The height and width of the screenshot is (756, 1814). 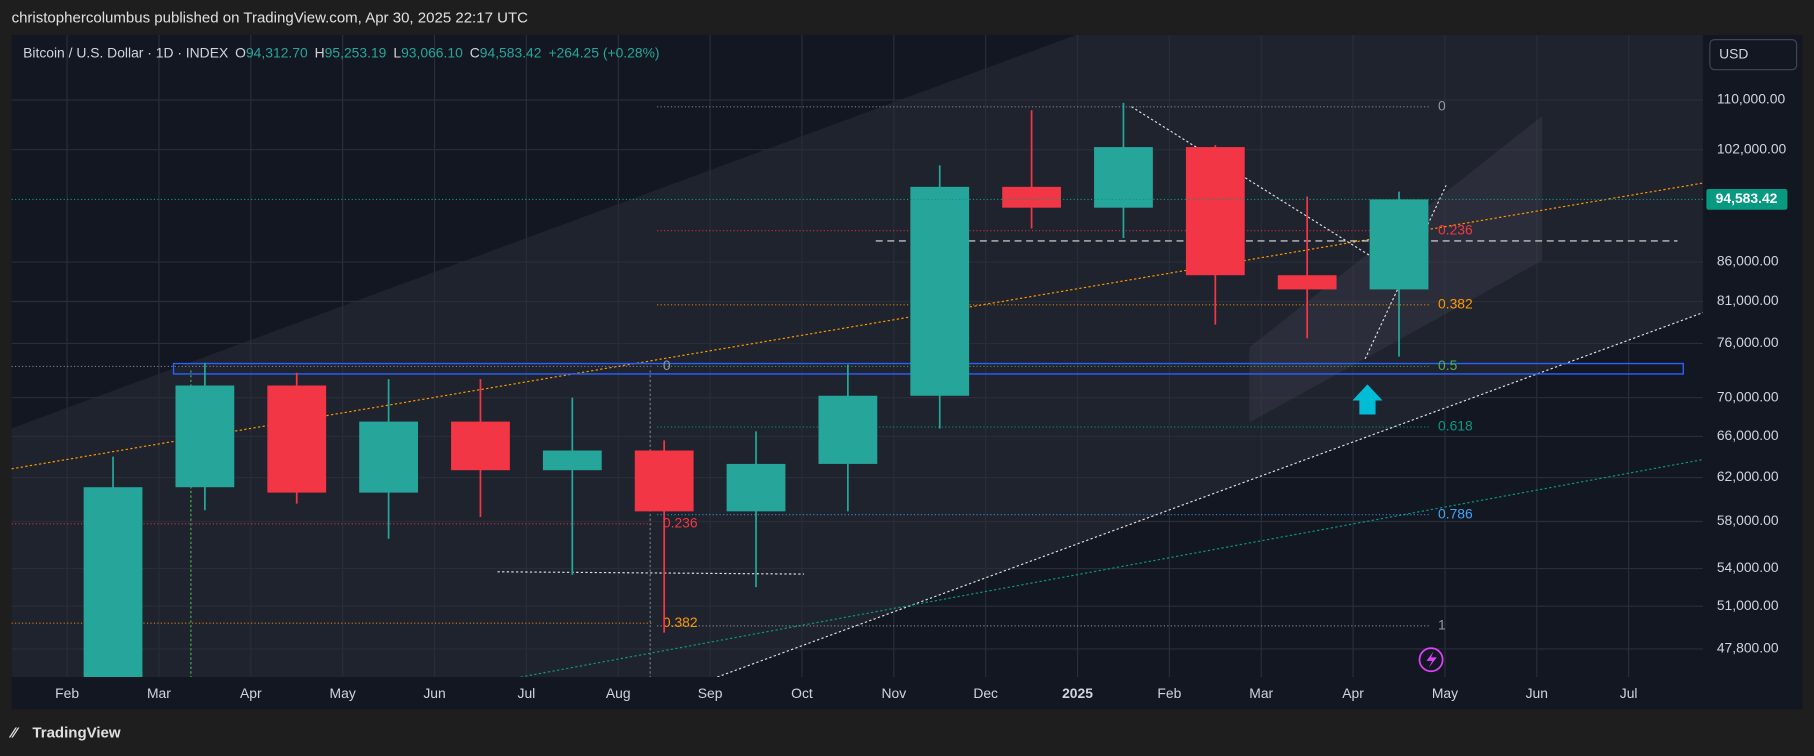 What do you see at coordinates (511, 52) in the screenshot?
I see `ohlc-value: 94,583.42` at bounding box center [511, 52].